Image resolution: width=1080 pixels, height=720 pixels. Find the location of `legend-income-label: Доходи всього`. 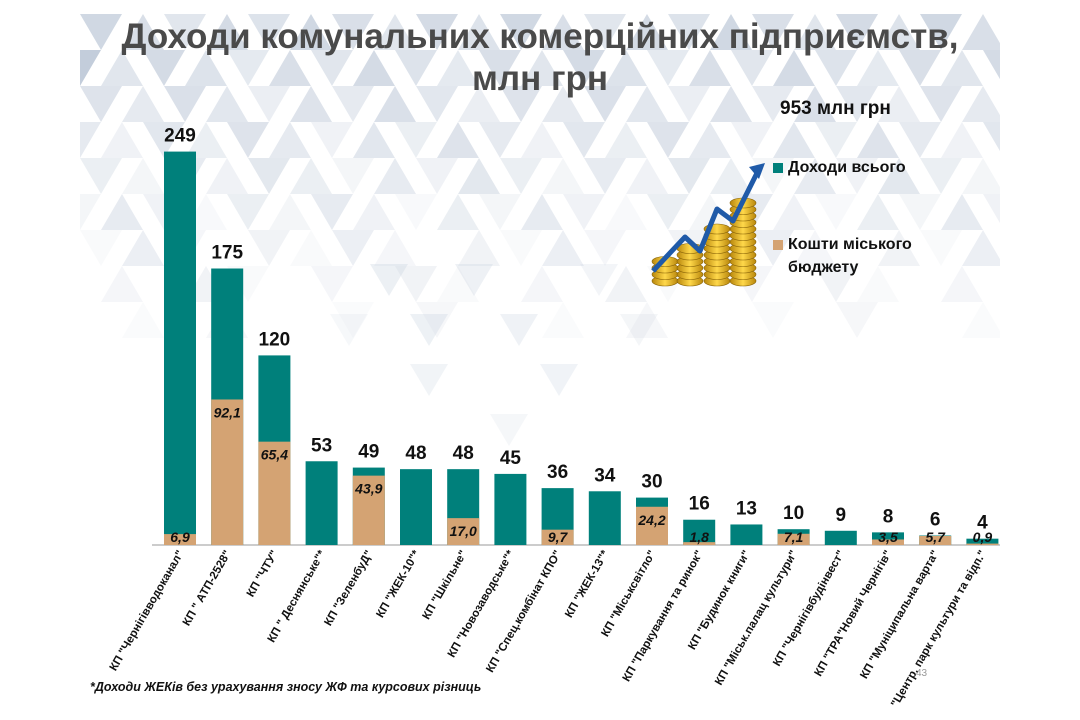

legend-income-label: Доходи всього is located at coordinates (847, 167).